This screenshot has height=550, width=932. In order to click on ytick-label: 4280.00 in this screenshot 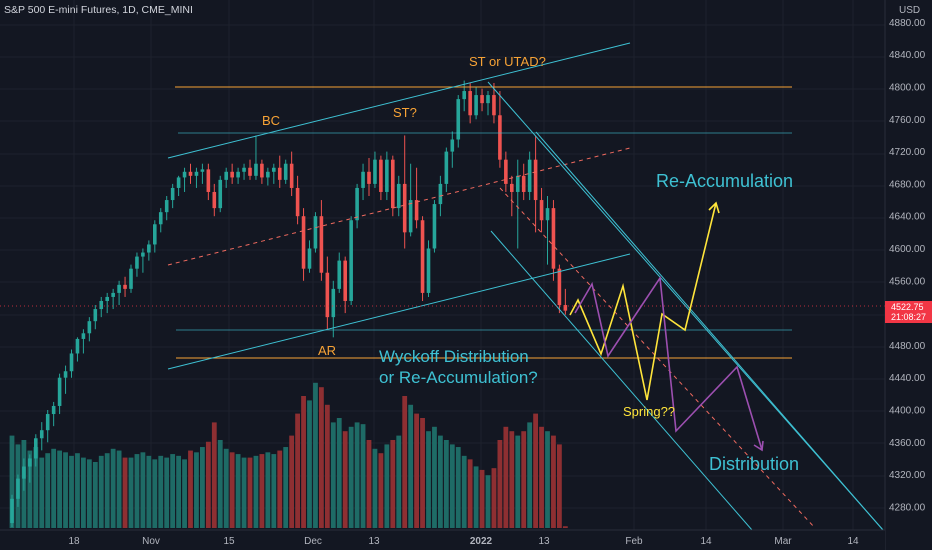, I will do `click(907, 507)`.